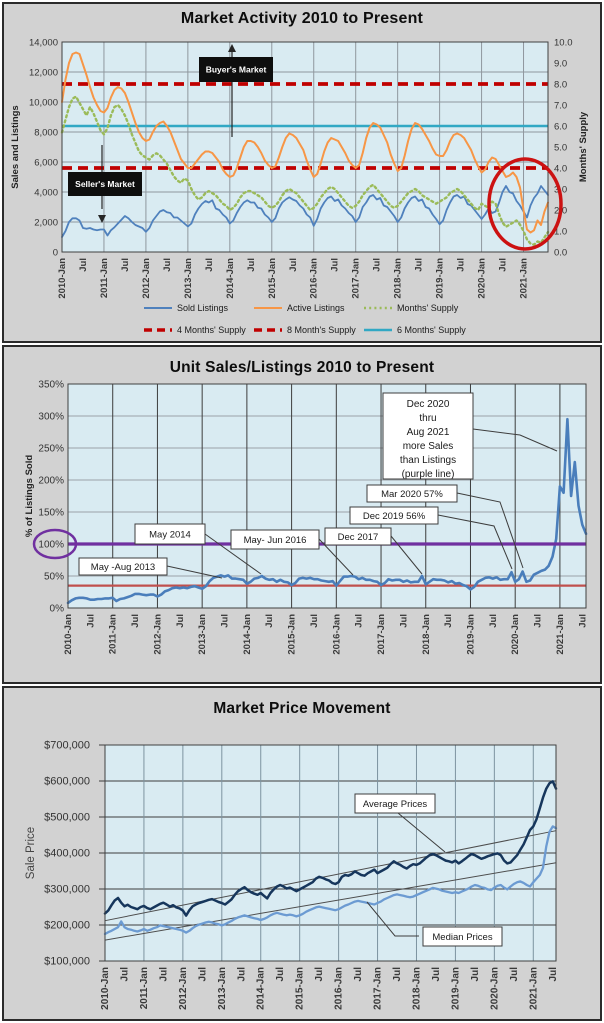  I want to click on may-aug-2013-callout-box, so click(123, 566).